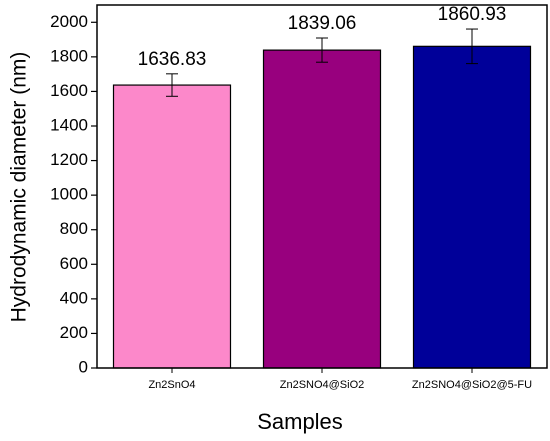  Describe the element at coordinates (322, 23) in the screenshot. I see `value-label: 1839.06` at that location.